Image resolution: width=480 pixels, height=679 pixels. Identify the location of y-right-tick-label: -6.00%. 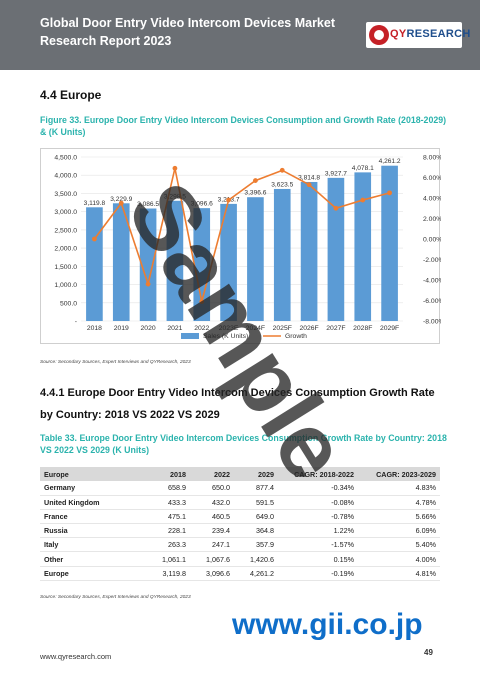
(432, 301).